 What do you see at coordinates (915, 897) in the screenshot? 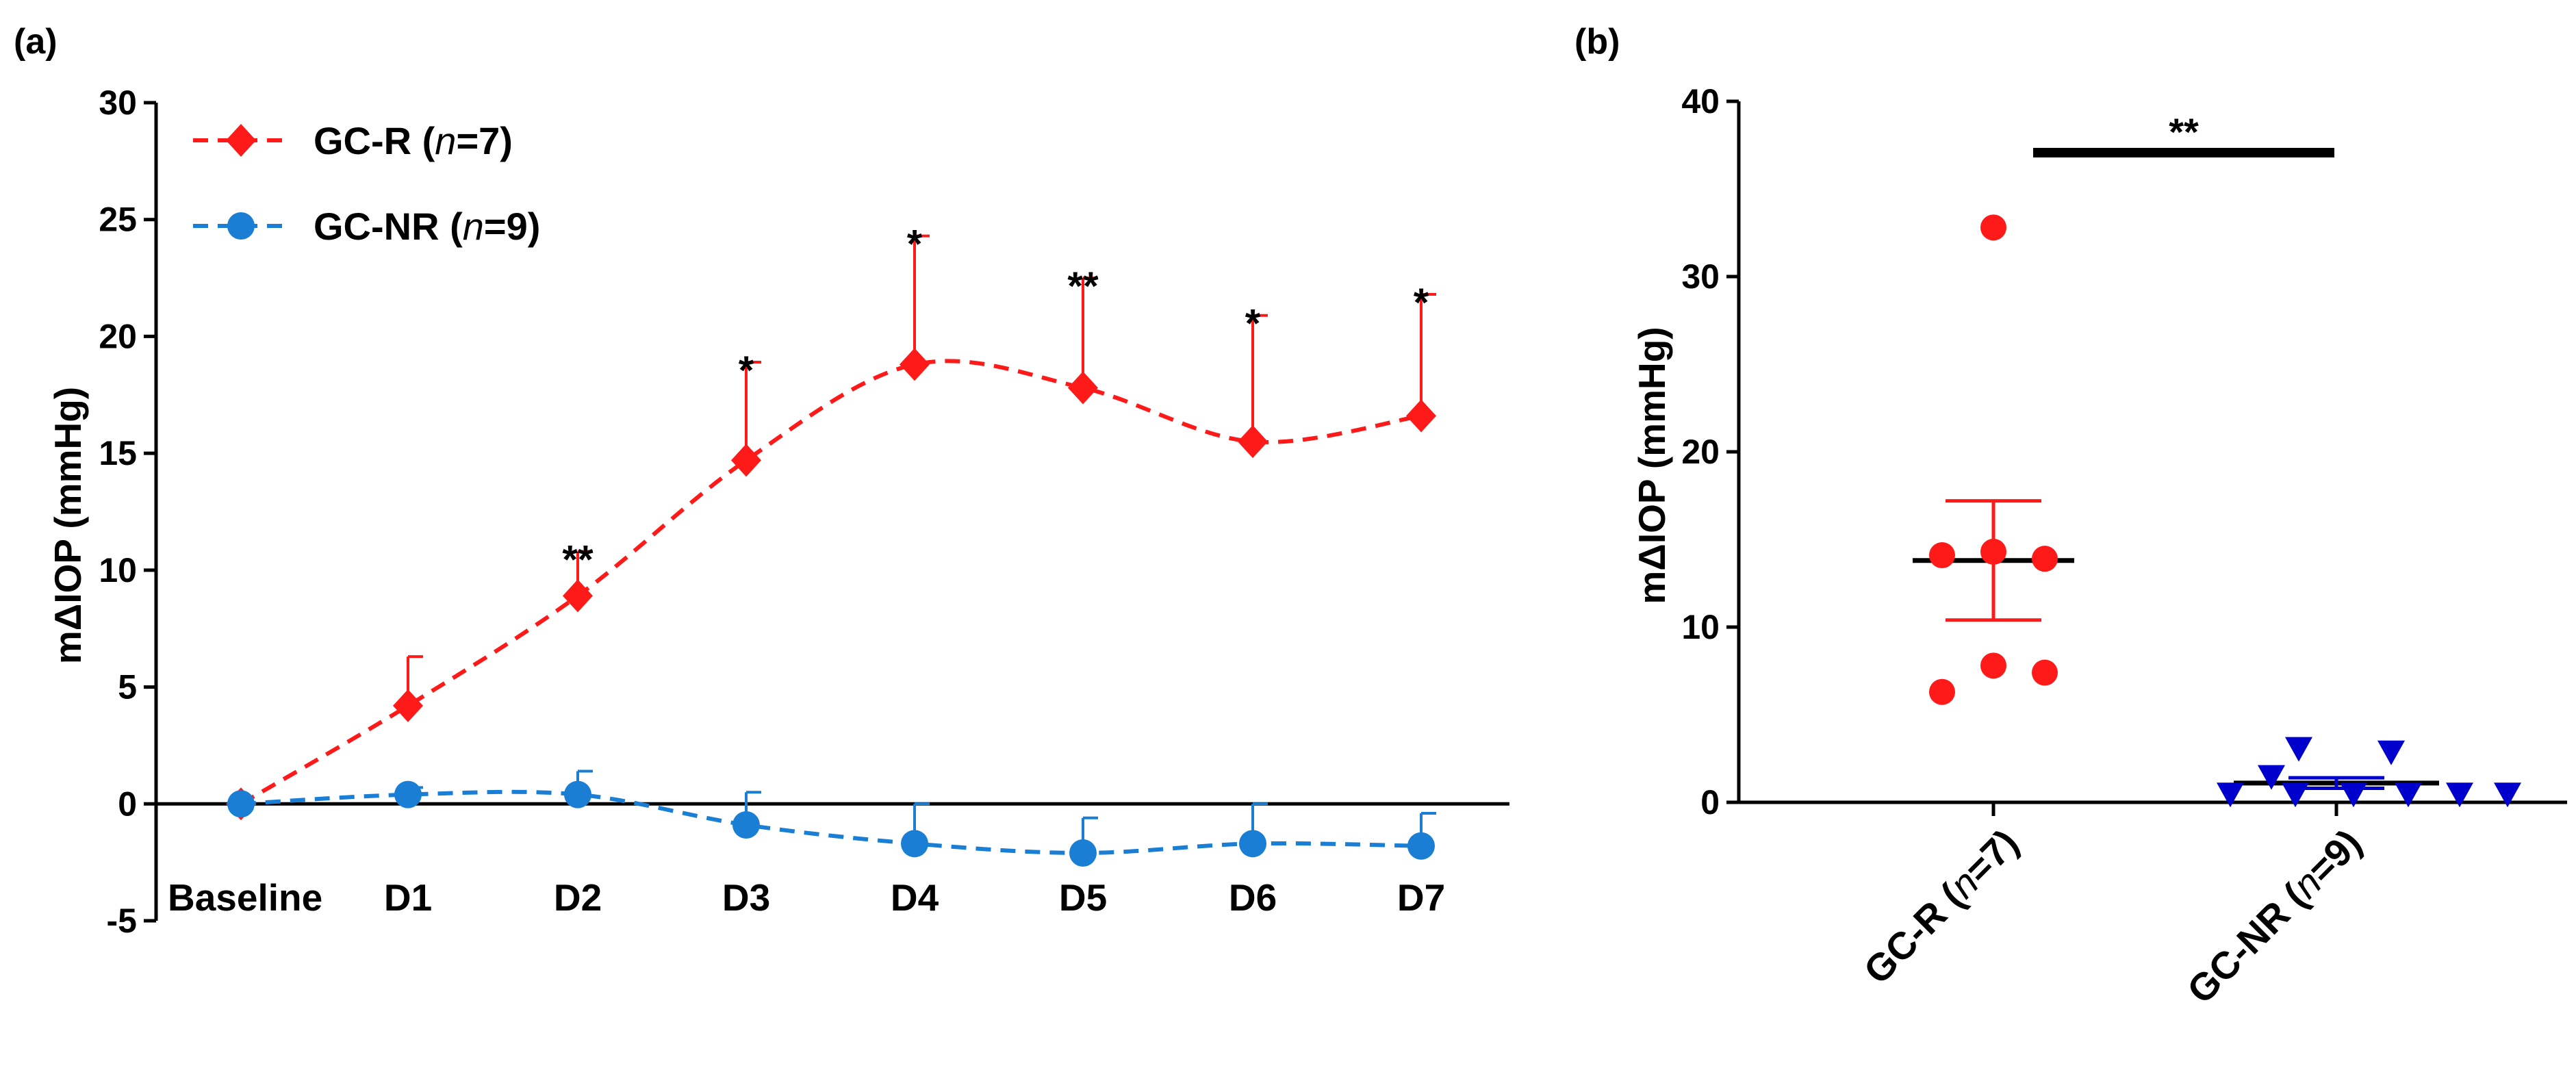
I see `panel-a-x-tick-label: D4` at bounding box center [915, 897].